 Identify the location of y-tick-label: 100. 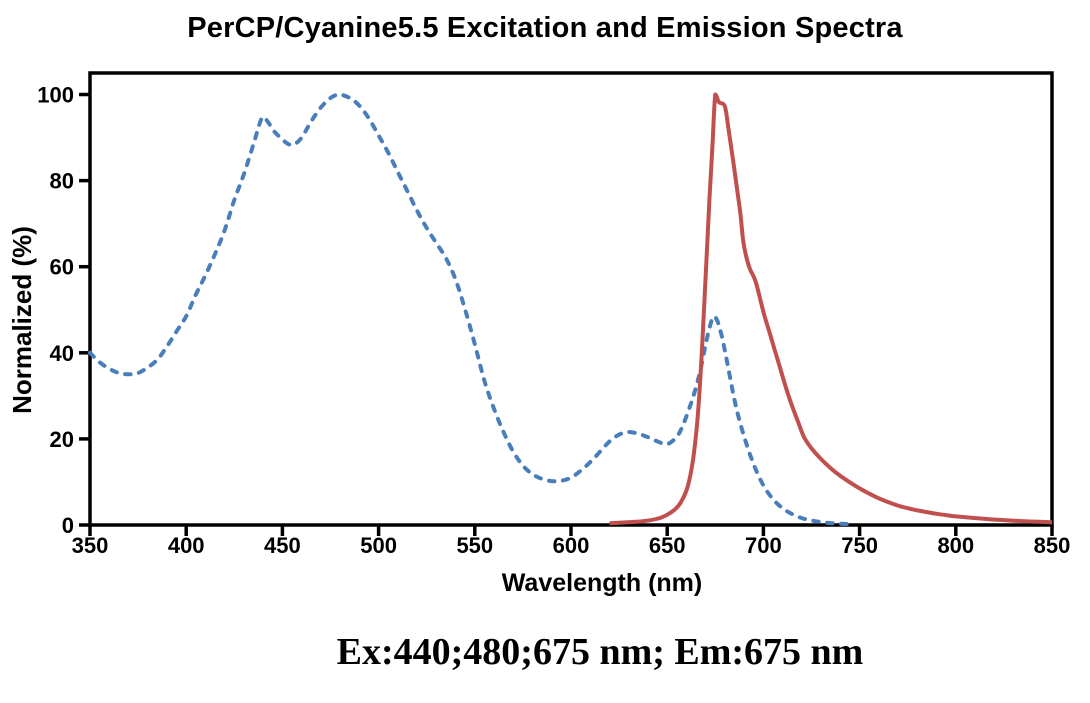
(55, 95).